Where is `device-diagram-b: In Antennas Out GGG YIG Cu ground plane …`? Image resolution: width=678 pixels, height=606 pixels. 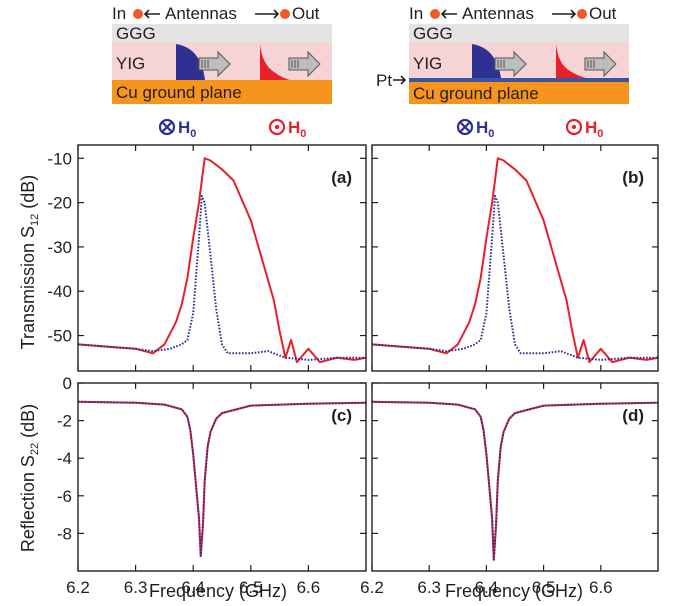 device-diagram-b: In Antennas Out GGG YIG Cu ground plane … is located at coordinates (502, 72).